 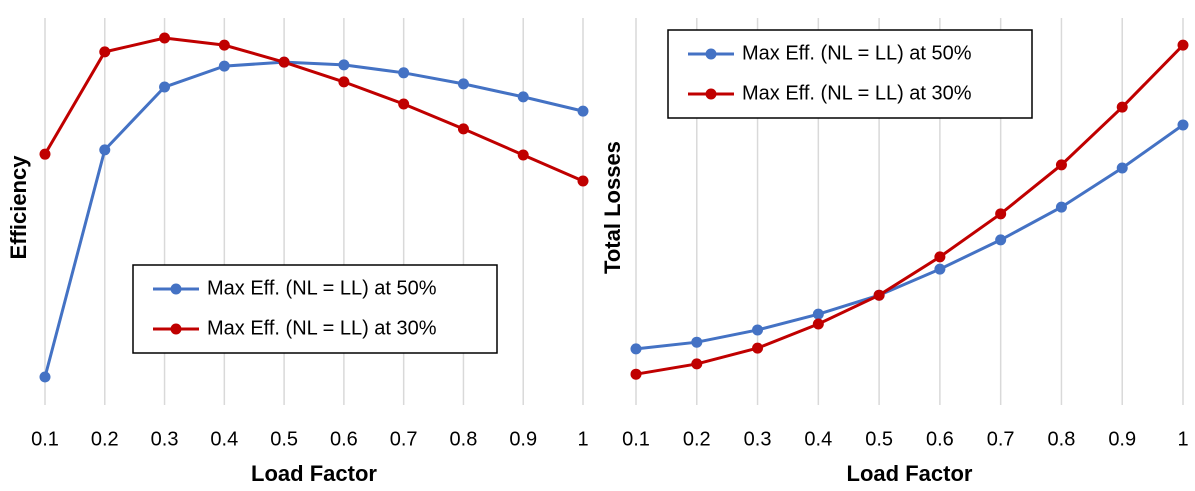 What do you see at coordinates (18, 207) in the screenshot?
I see `y-axis-title: Efficiency` at bounding box center [18, 207].